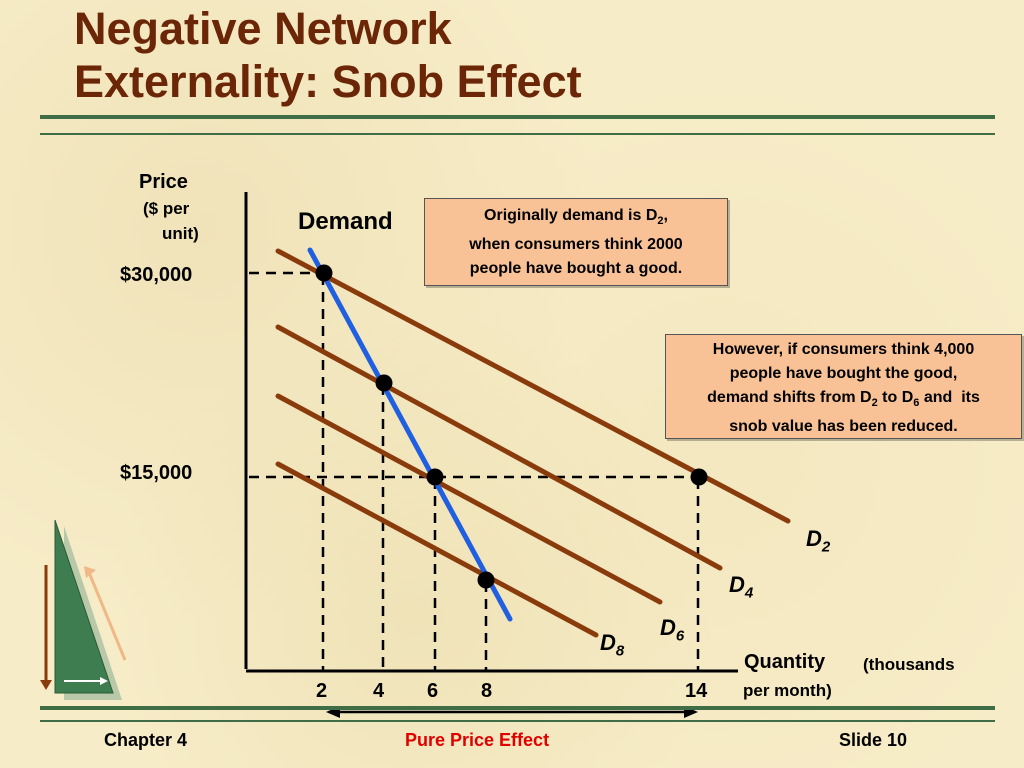 The height and width of the screenshot is (768, 1024). Describe the element at coordinates (826, 547) in the screenshot. I see `d2-sub: 2` at that location.